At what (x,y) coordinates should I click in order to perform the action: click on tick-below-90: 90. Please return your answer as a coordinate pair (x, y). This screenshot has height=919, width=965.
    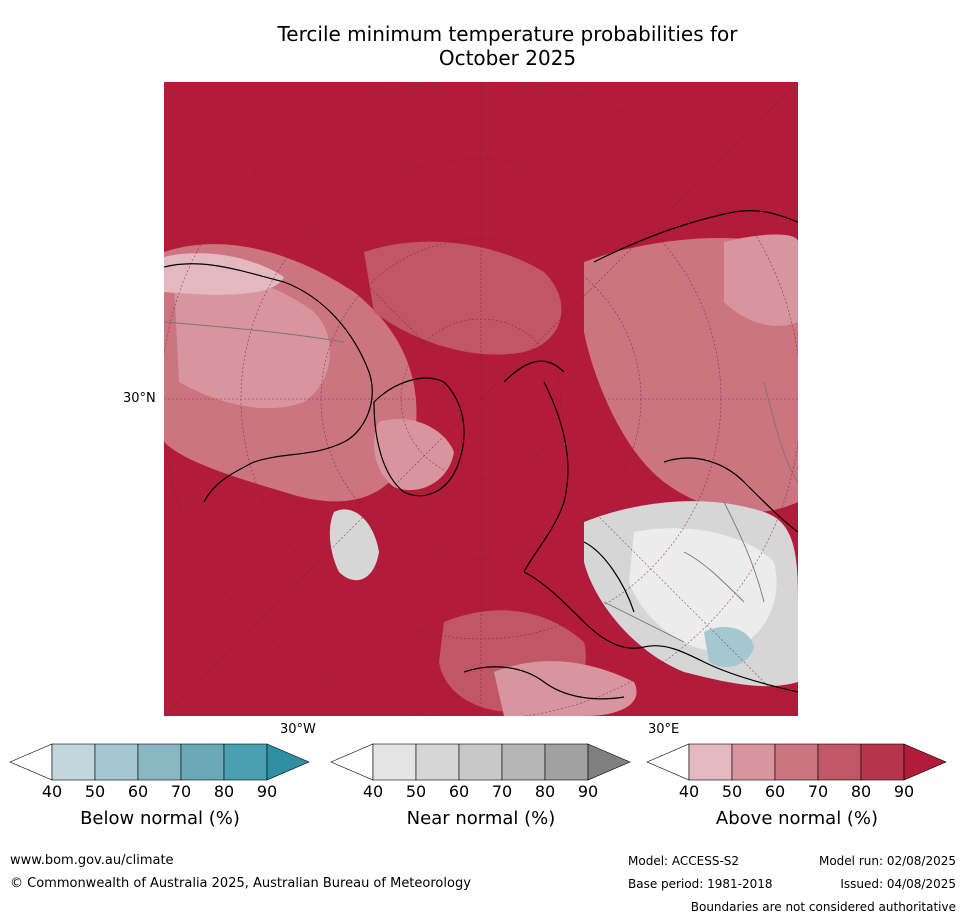
    Looking at the image, I should click on (267, 791).